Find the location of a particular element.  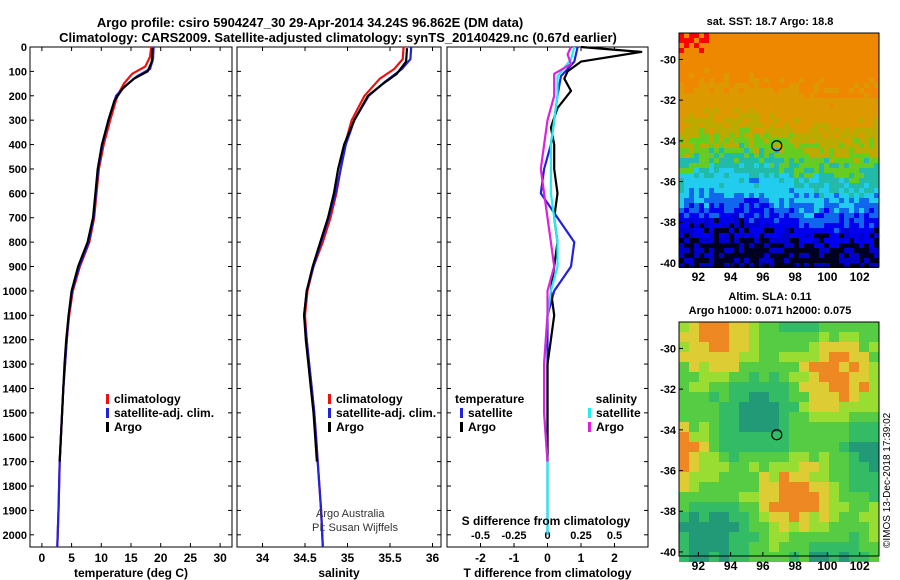

legend-swatch-climatology is located at coordinates (329, 399).